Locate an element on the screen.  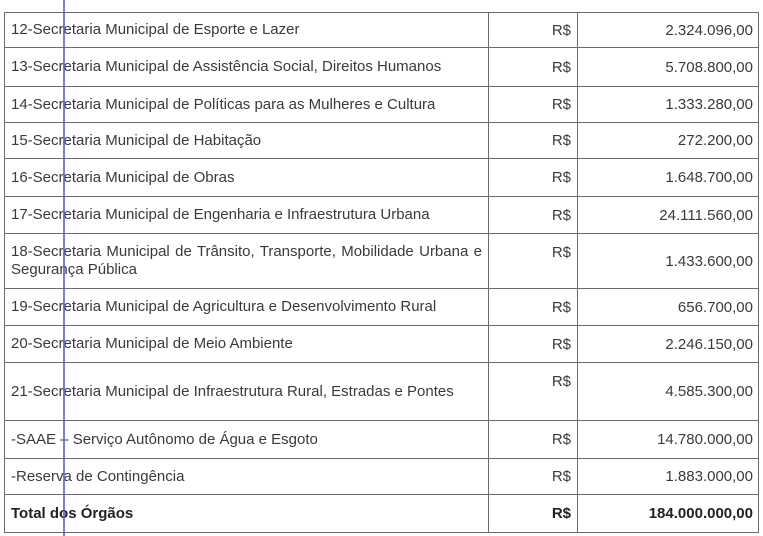
organ-name: Total dos Órgãos is located at coordinates (246, 513).